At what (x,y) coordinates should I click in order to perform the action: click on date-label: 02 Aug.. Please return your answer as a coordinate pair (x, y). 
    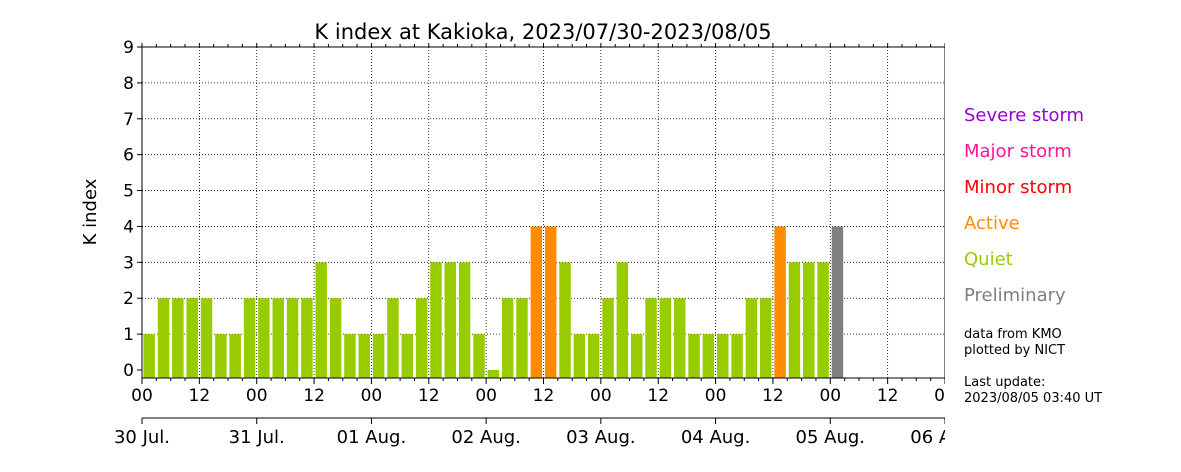
    Looking at the image, I should click on (486, 437).